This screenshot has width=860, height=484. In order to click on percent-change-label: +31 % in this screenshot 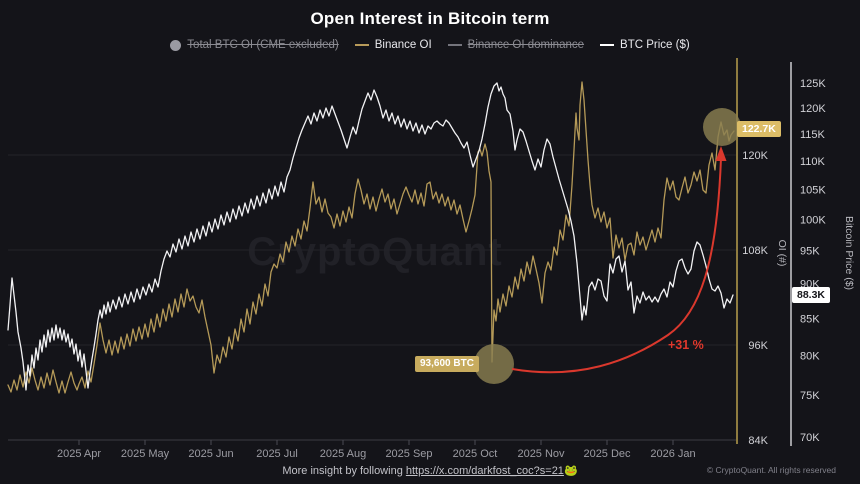, I will do `click(686, 345)`.